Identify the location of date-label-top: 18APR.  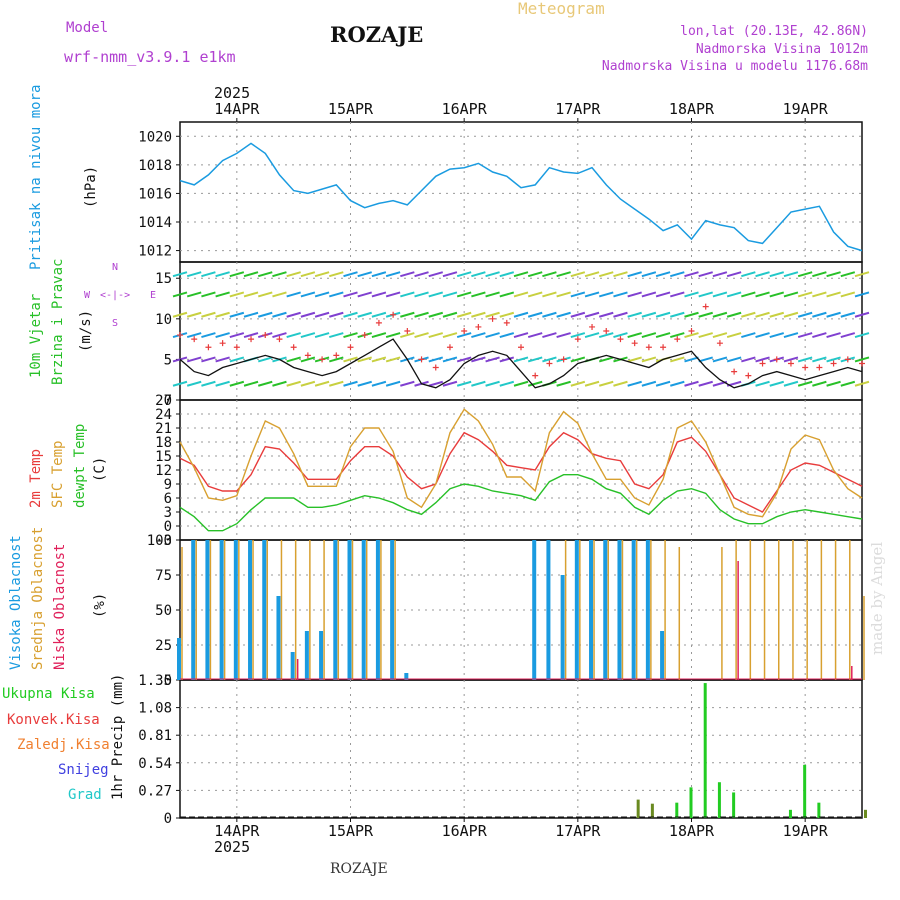
(692, 109).